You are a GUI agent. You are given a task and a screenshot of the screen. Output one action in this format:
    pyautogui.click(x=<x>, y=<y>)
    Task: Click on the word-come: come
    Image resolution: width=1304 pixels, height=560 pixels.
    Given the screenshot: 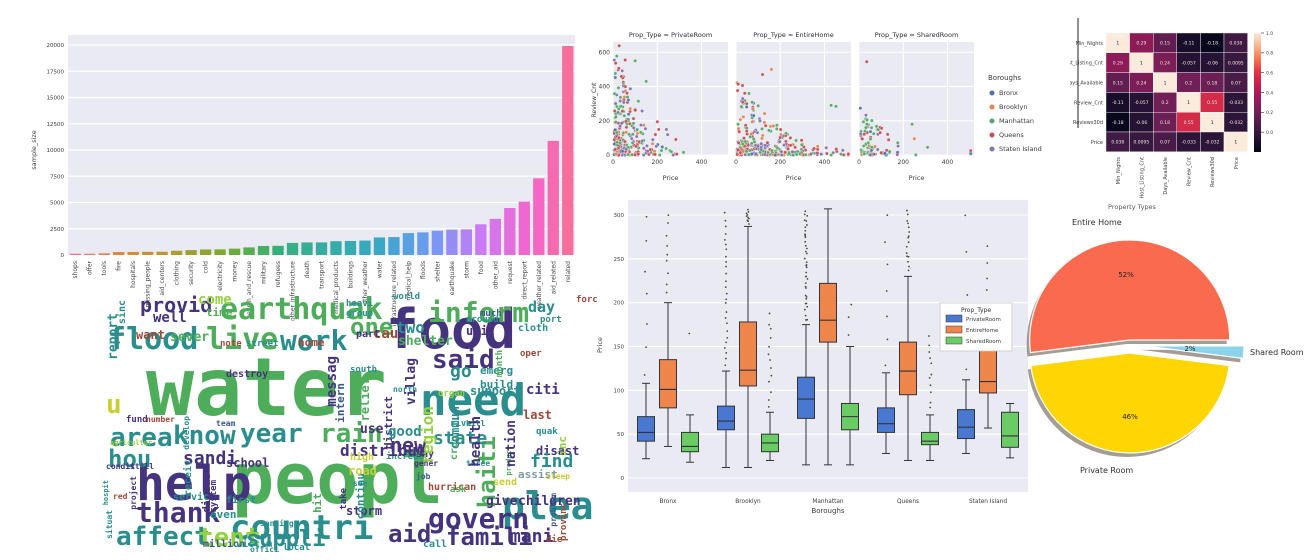 What is the action you would take?
    pyautogui.click(x=215, y=300)
    